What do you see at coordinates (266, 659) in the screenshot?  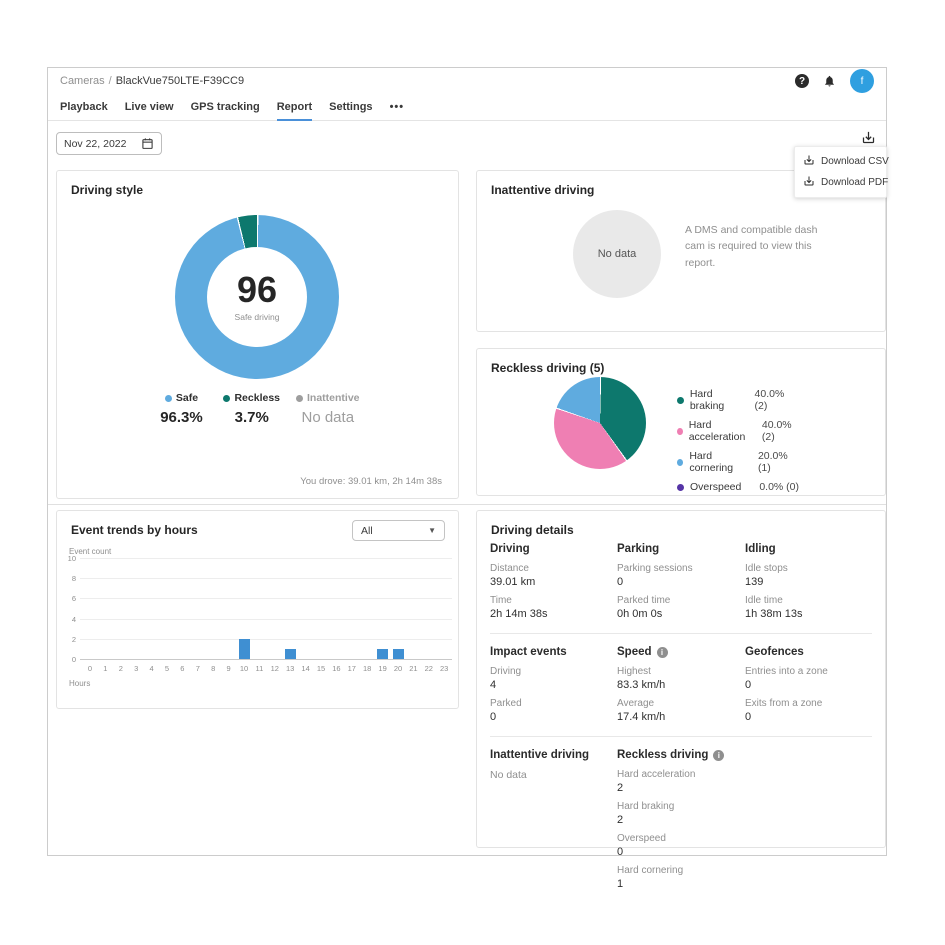 I see `gridline-y0` at bounding box center [266, 659].